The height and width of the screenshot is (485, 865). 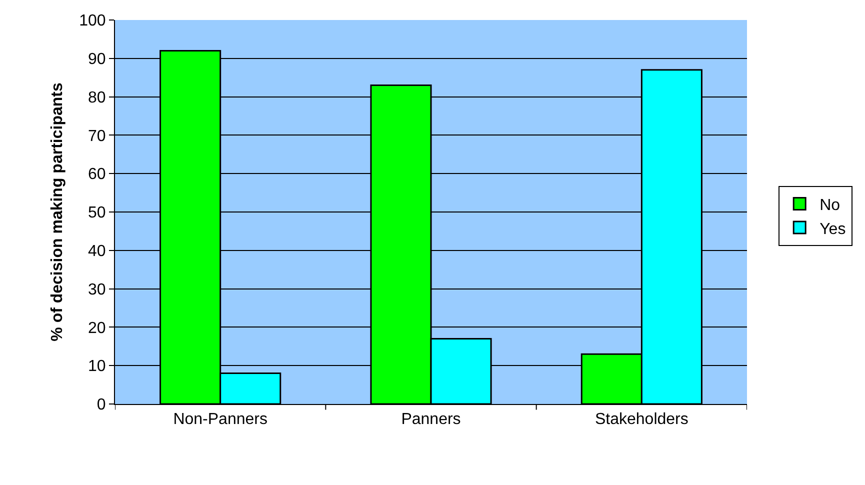 What do you see at coordinates (97, 136) in the screenshot?
I see `y-tick-label: 70` at bounding box center [97, 136].